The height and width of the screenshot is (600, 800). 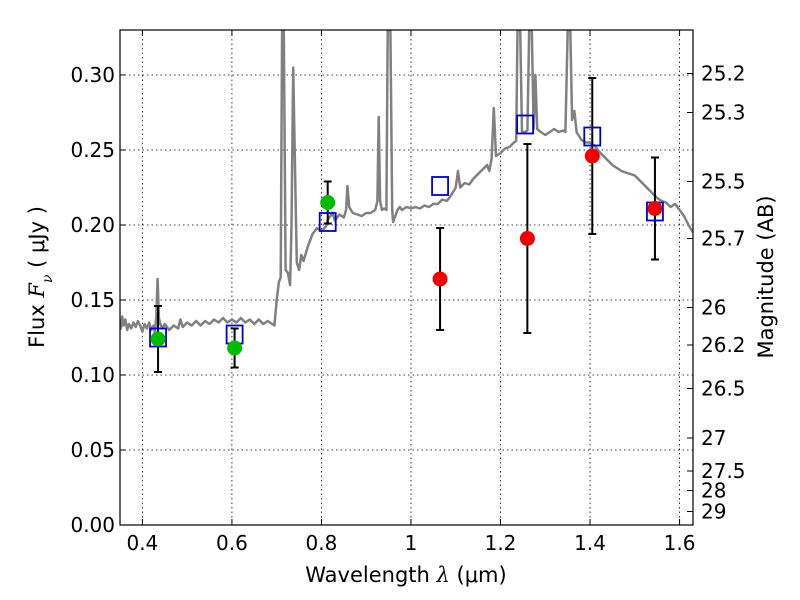 What do you see at coordinates (723, 74) in the screenshot?
I see `magnitude-tick-label: 25.2` at bounding box center [723, 74].